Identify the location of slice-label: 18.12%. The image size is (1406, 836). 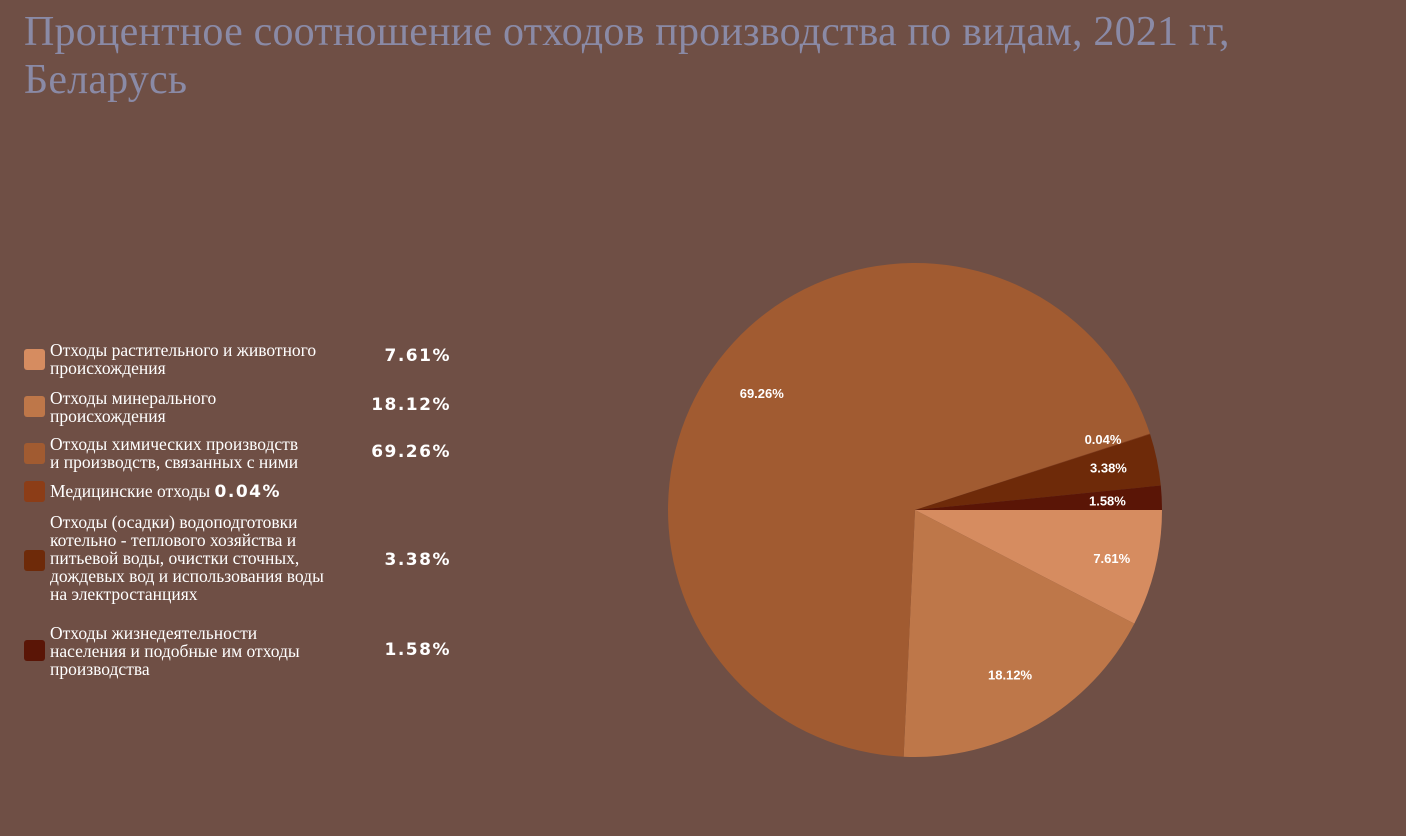
(1010, 675).